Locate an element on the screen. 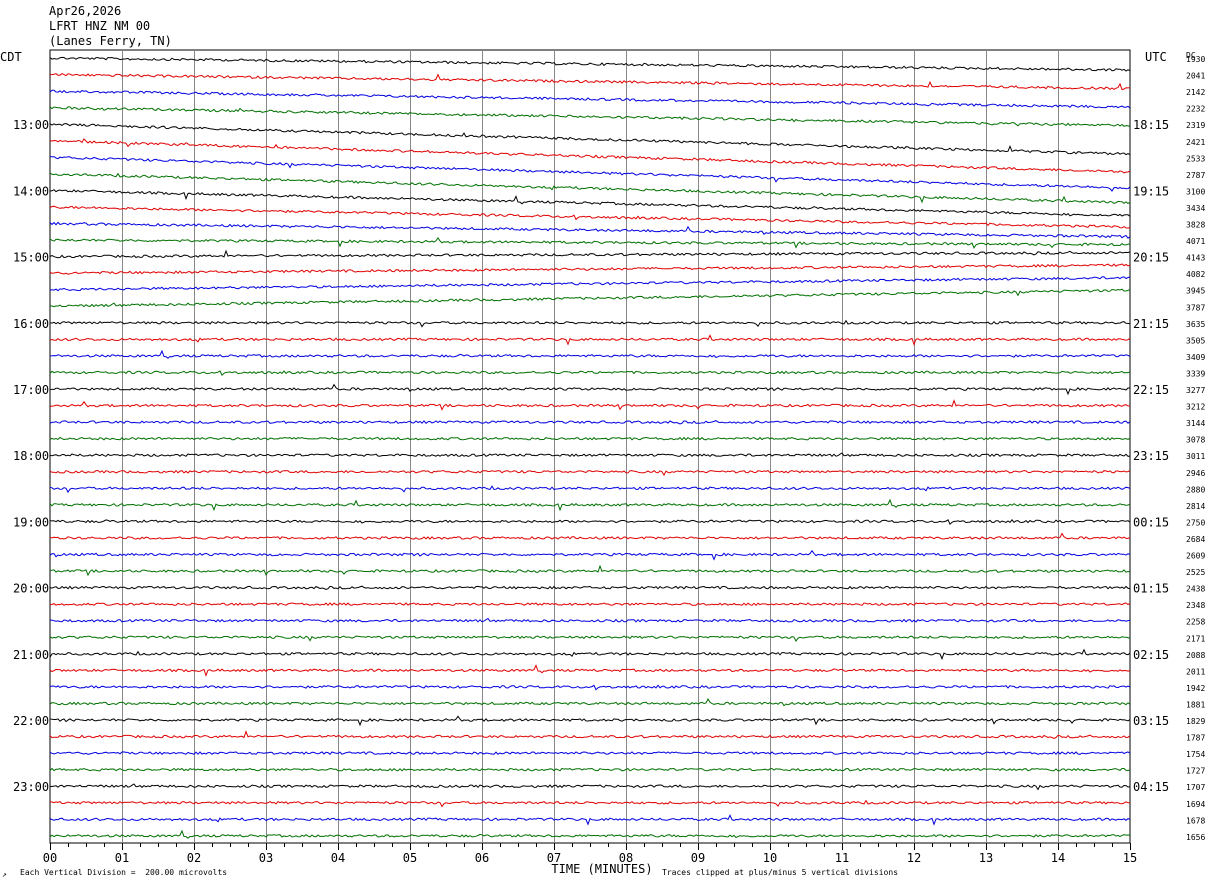  right-hour-label: 01:15 is located at coordinates (1151, 589).